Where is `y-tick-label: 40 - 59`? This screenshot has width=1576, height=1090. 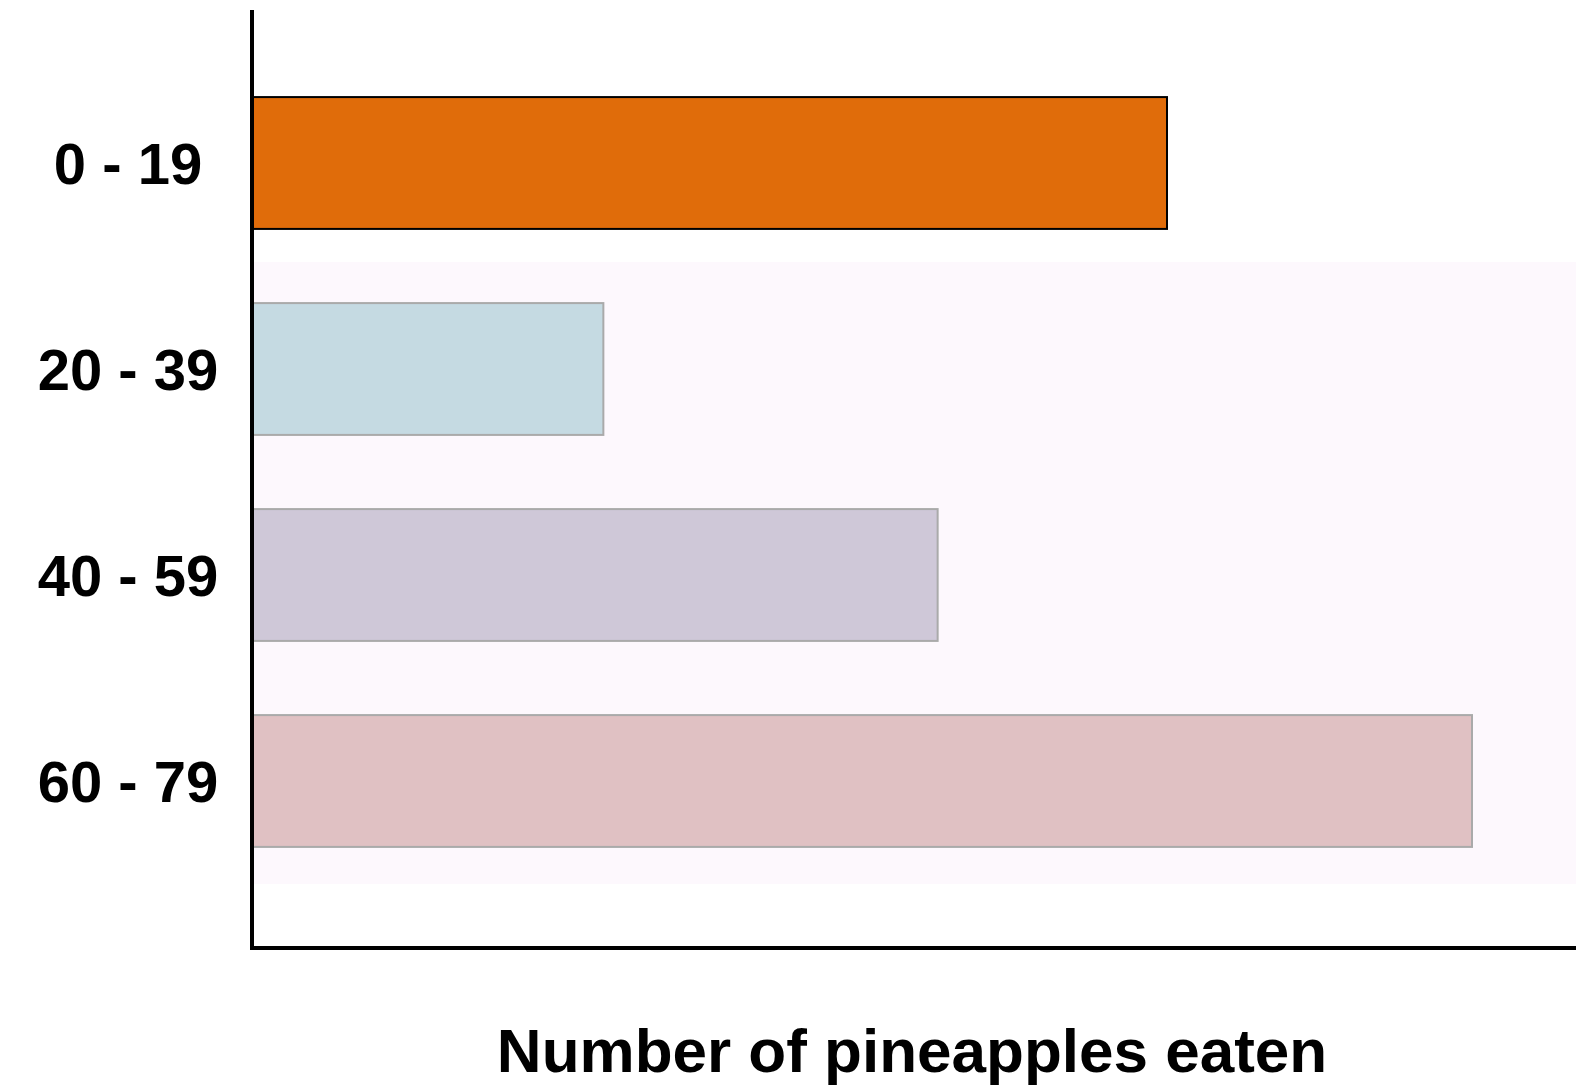 y-tick-label: 40 - 59 is located at coordinates (128, 575).